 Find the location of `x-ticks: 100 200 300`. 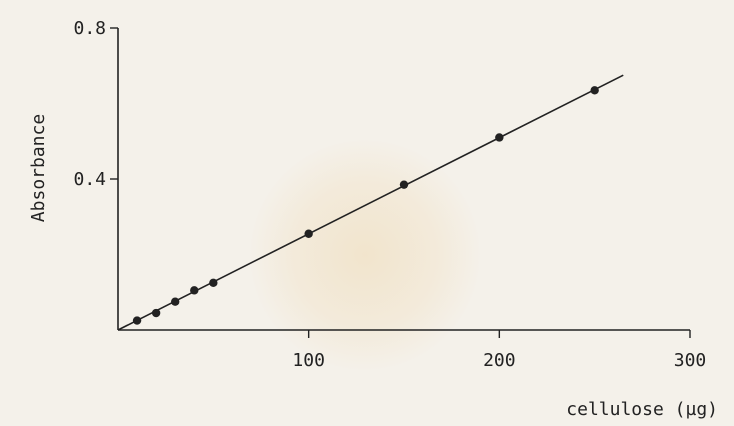

x-ticks: 100 200 300 is located at coordinates (499, 350).